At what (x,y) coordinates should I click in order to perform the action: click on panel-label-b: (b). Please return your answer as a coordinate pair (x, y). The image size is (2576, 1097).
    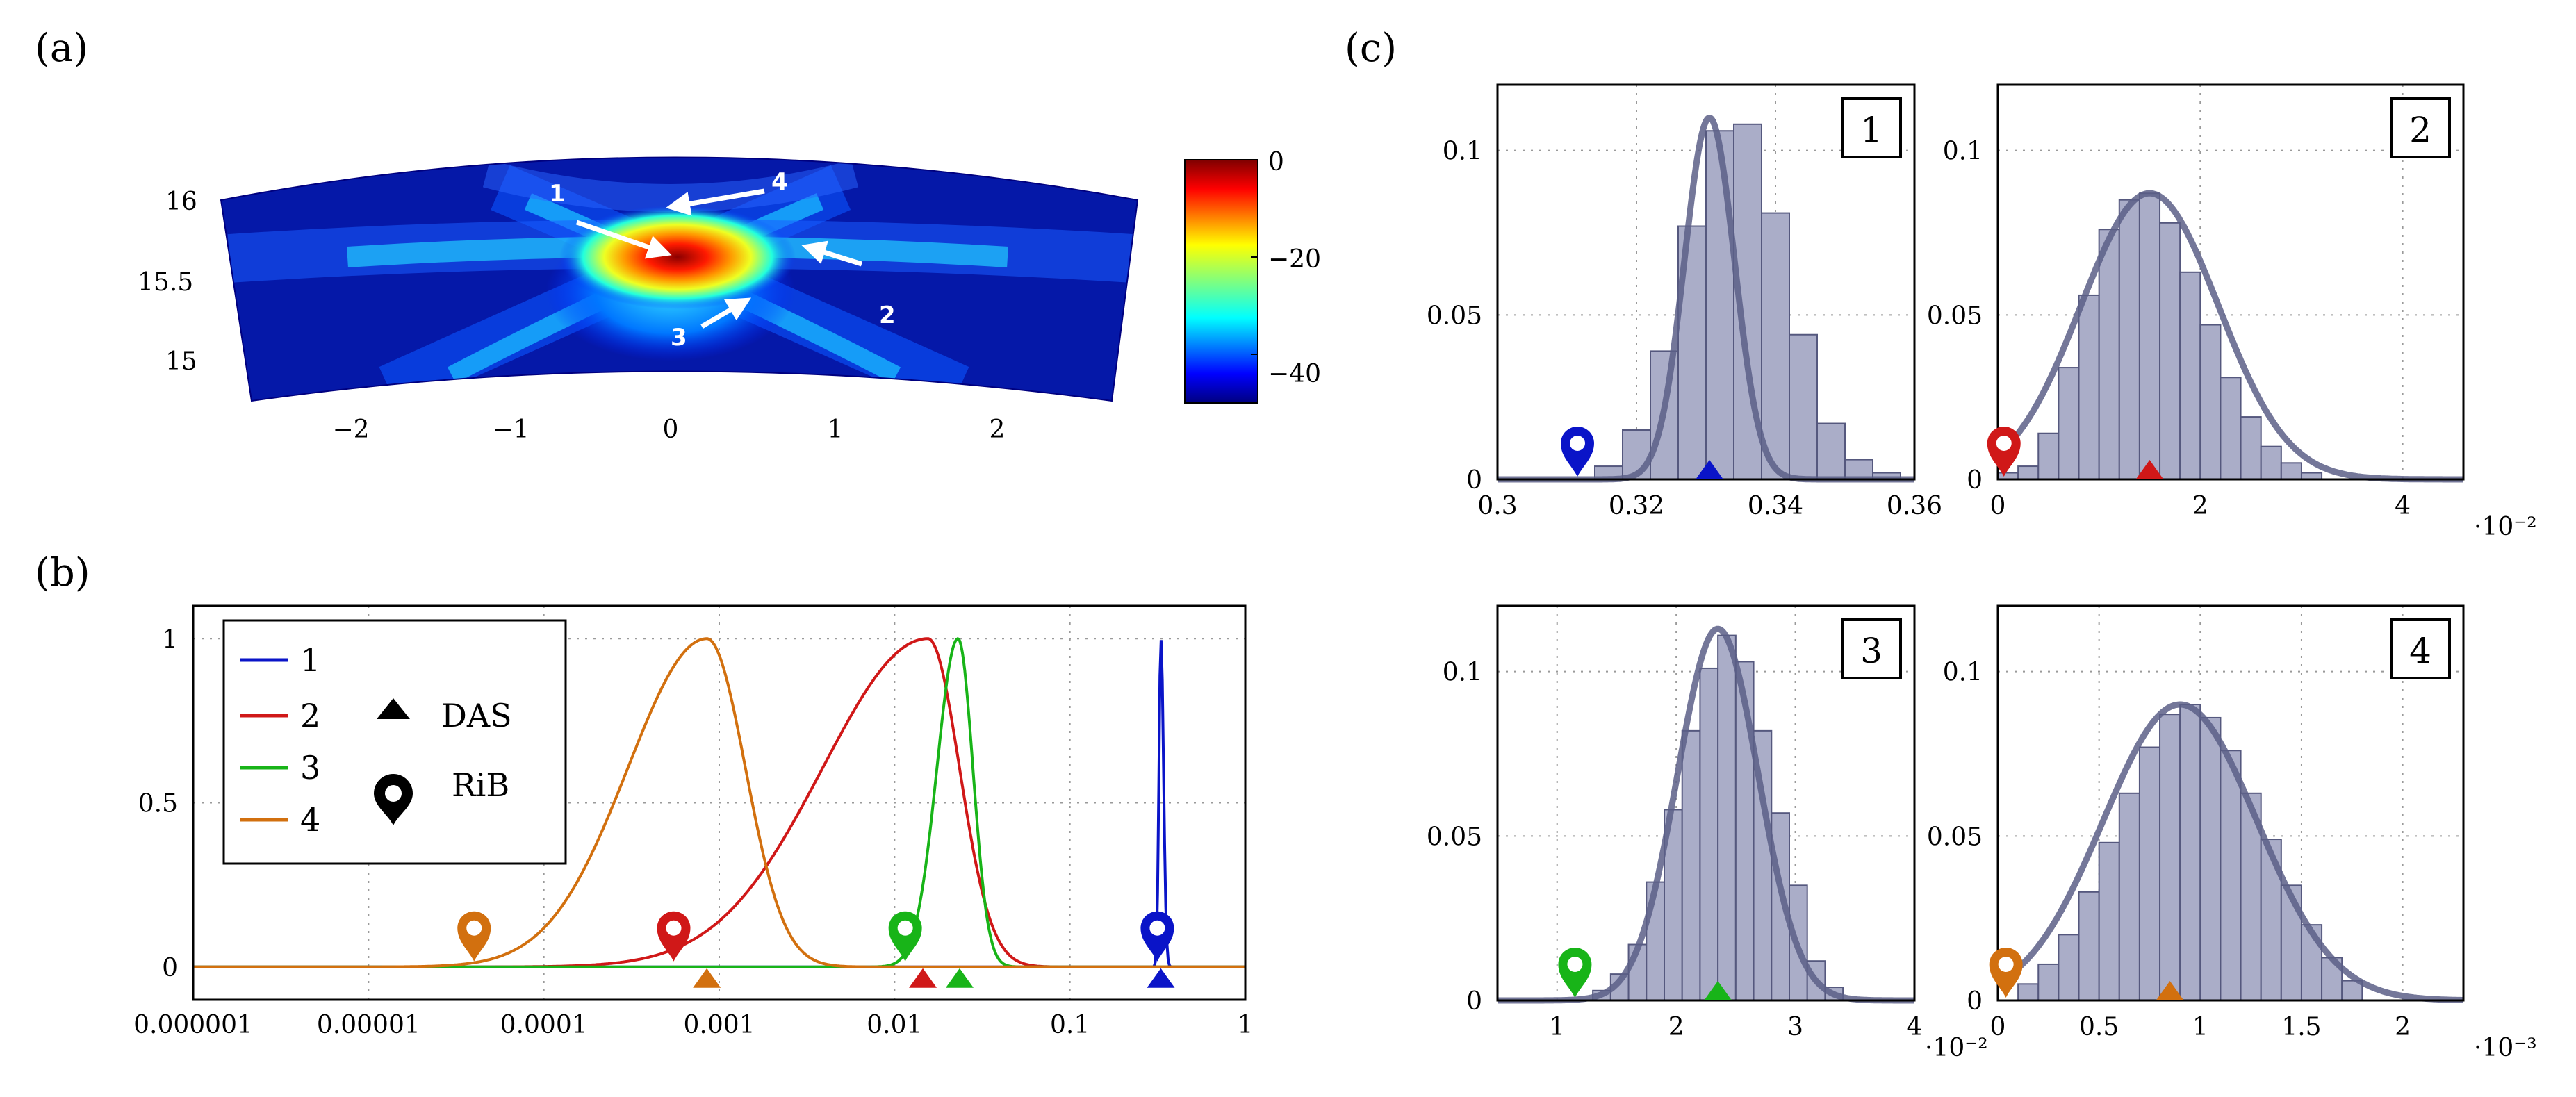
    Looking at the image, I should click on (62, 572).